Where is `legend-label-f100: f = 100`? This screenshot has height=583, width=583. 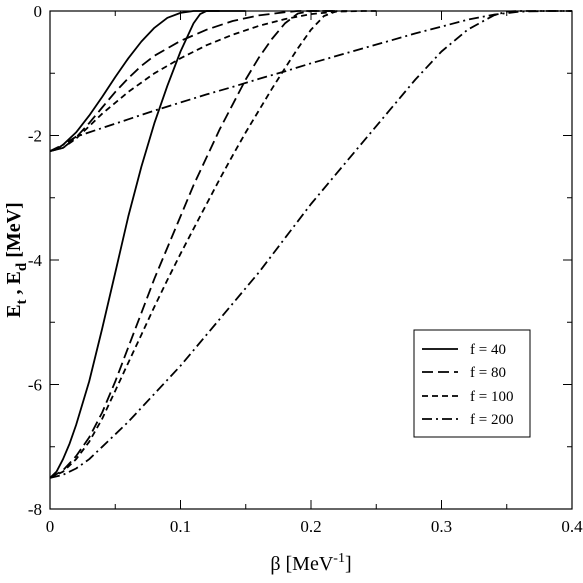 legend-label-f100: f = 100 is located at coordinates (491, 397).